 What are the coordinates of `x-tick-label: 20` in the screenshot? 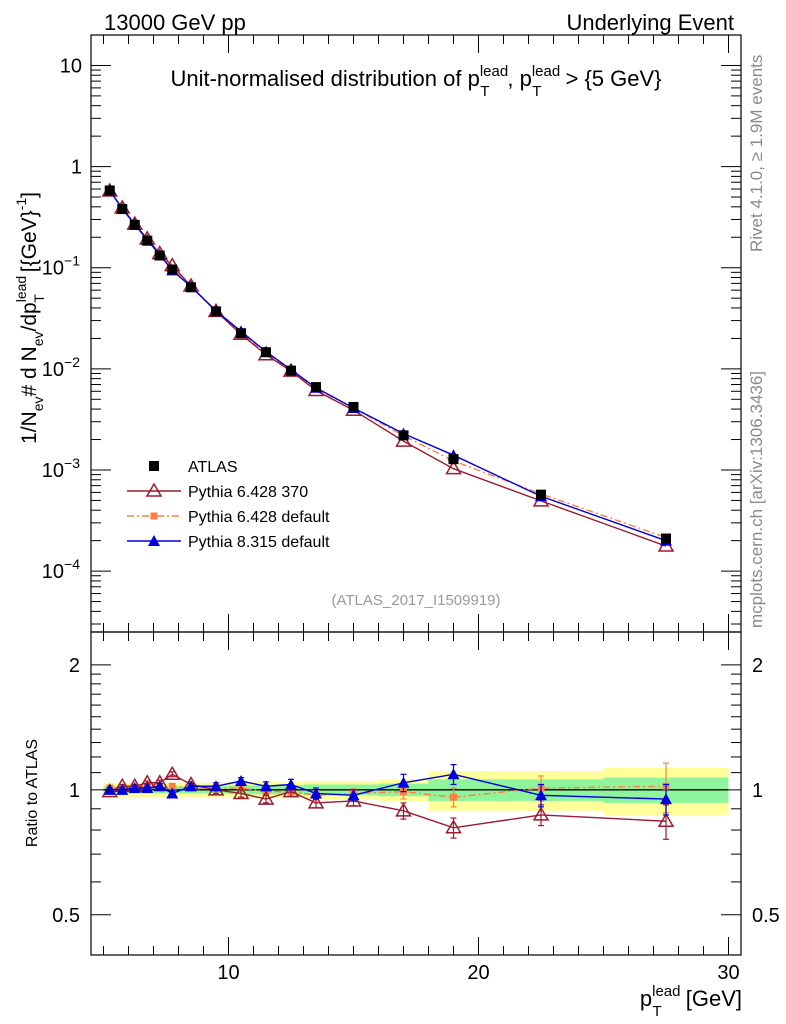 It's located at (478, 973).